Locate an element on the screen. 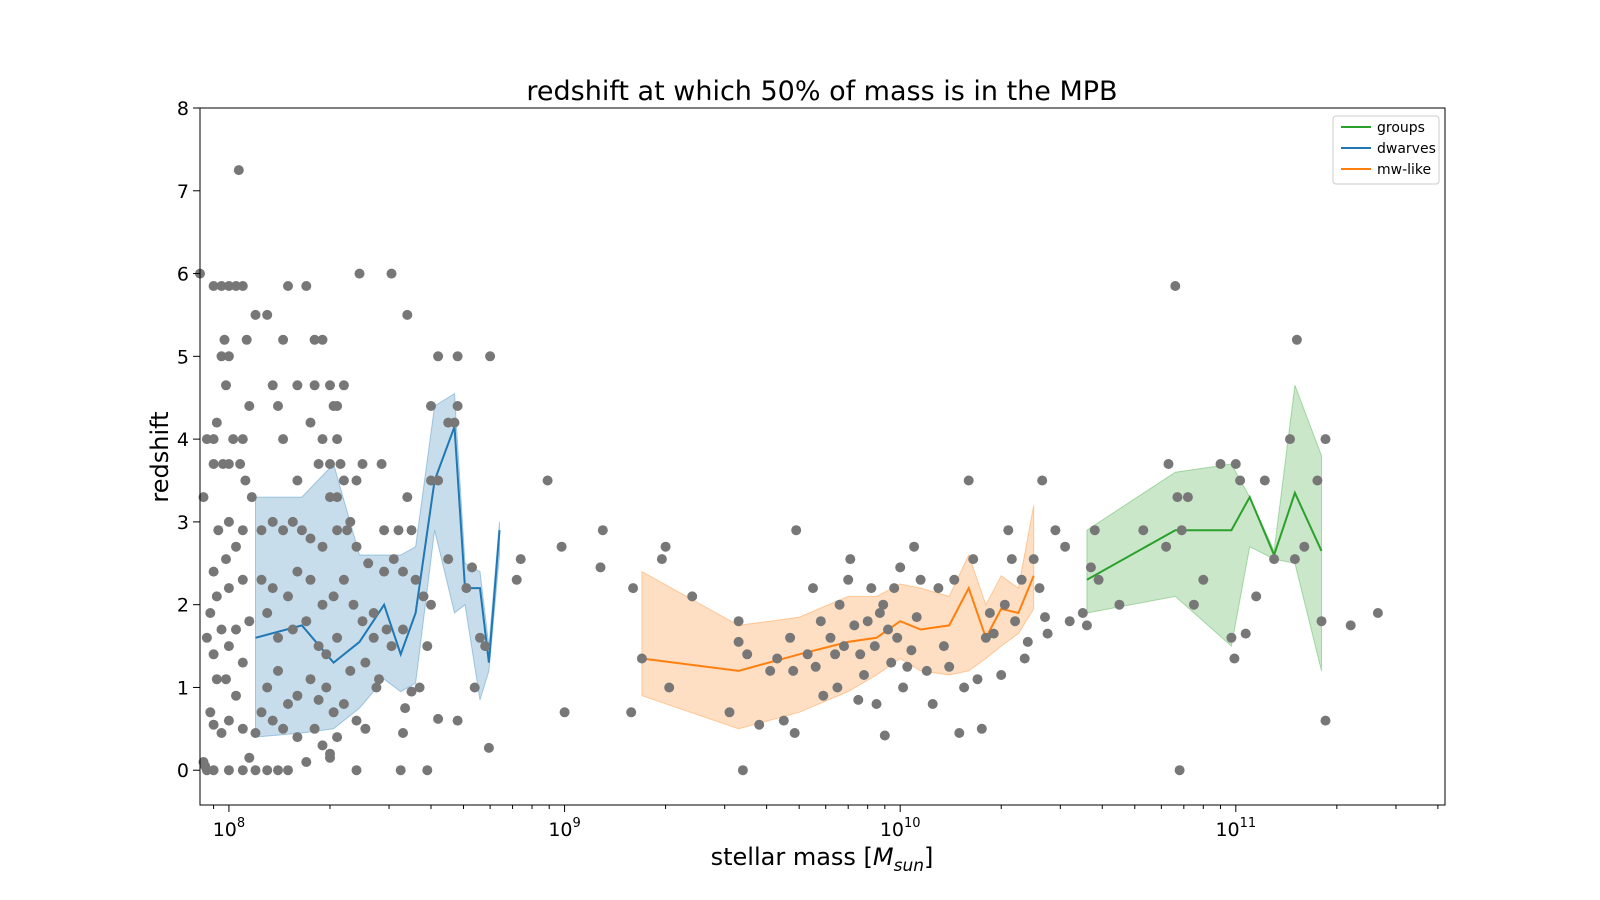 This screenshot has height=900, width=1600. x-tick-exponent: 10 is located at coordinates (912, 823).